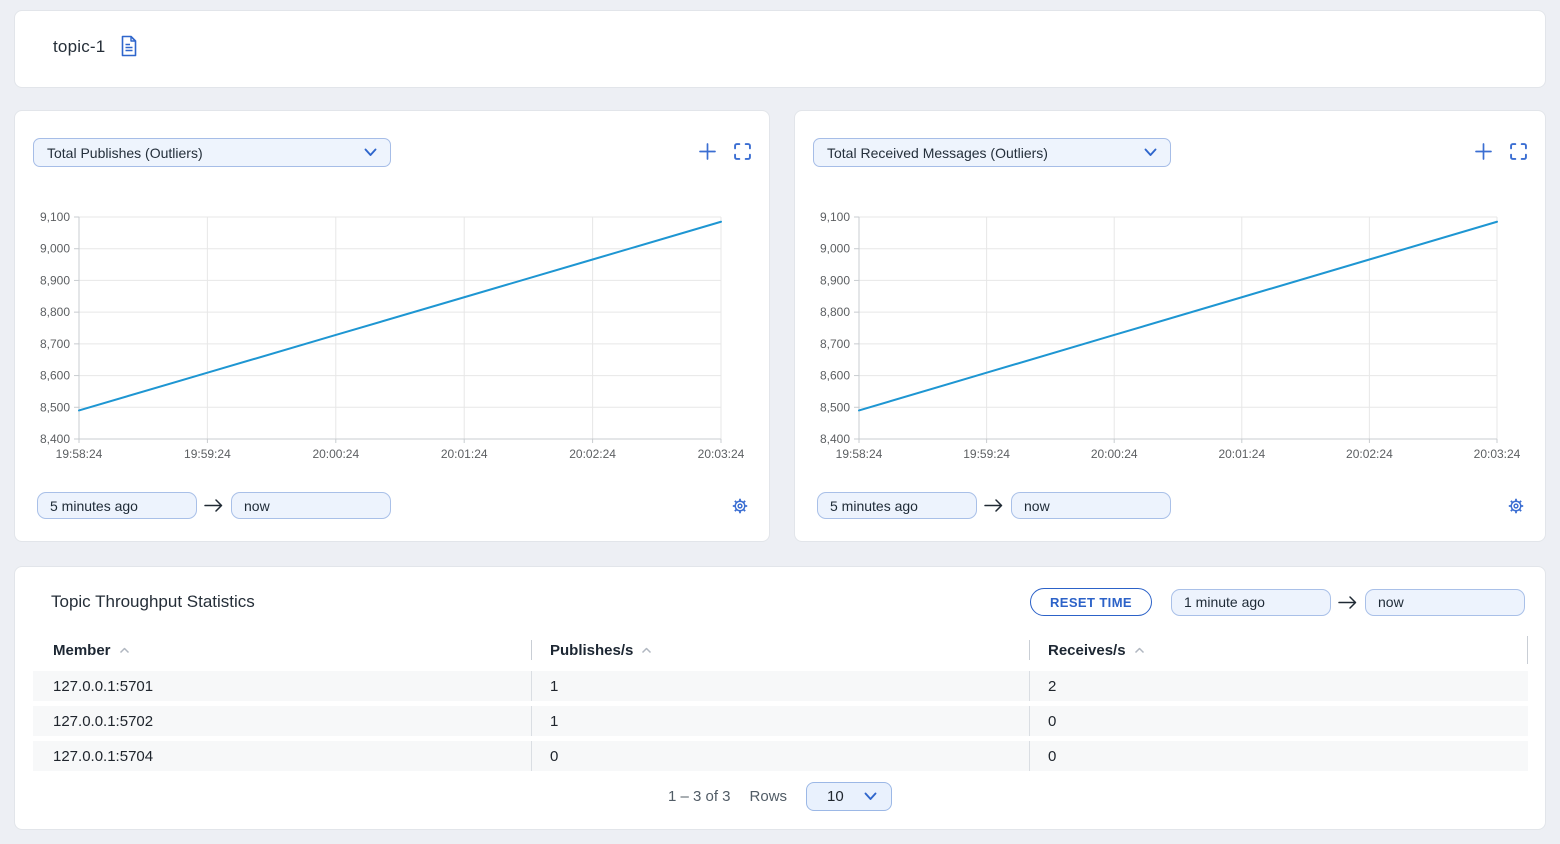 This screenshot has width=1560, height=844. I want to click on metric-select-label: Total Received Messages (Outliers), so click(937, 152).